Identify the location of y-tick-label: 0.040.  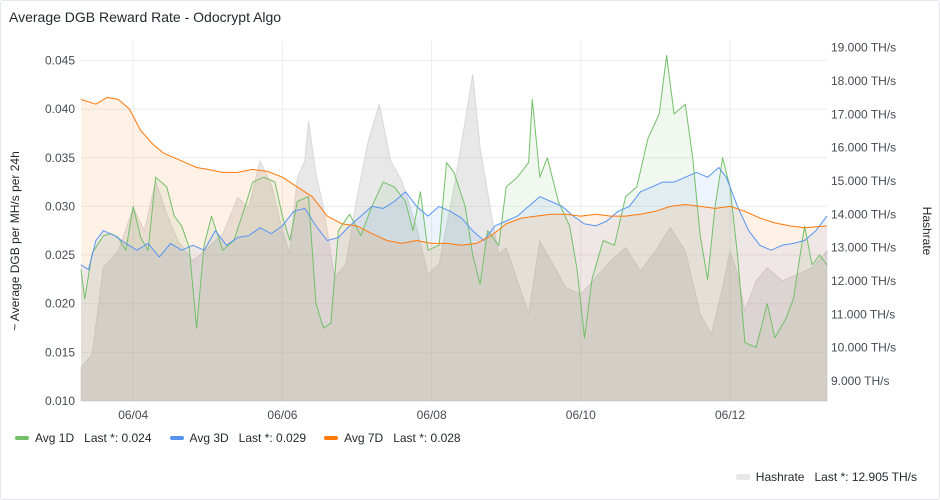
(60, 109).